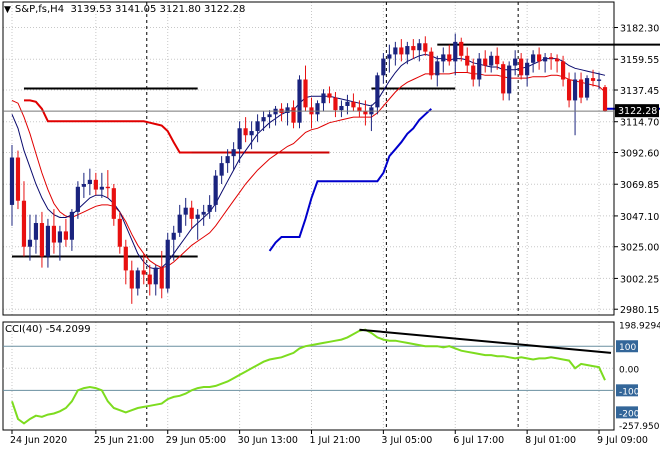  I want to click on time-tick-label: 25 Jun 21:00, so click(124, 440).